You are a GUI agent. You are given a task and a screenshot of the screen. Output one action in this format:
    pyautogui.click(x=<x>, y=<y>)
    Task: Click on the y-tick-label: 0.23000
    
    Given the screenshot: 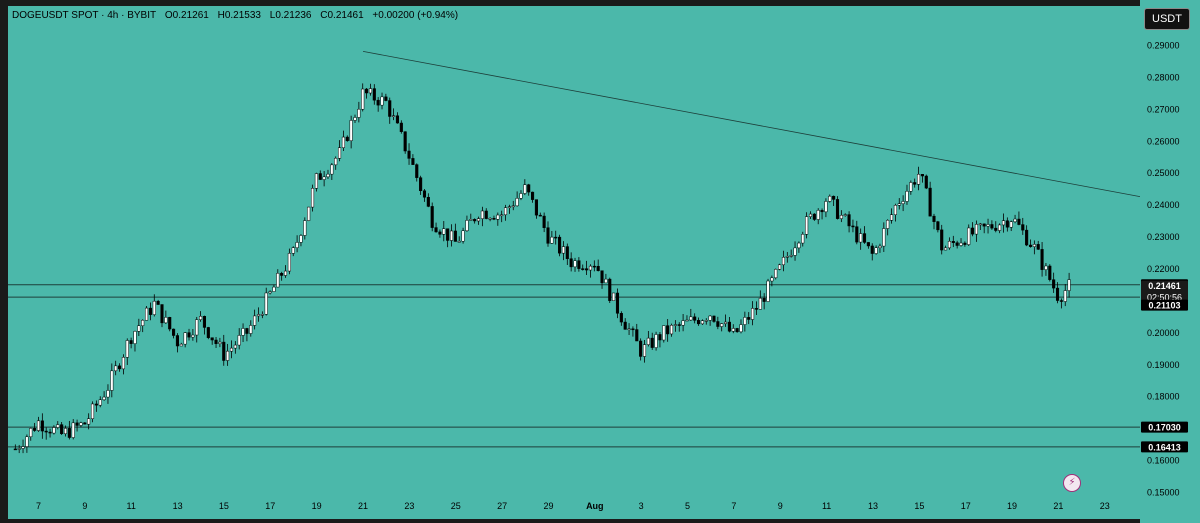 What is the action you would take?
    pyautogui.click(x=1163, y=237)
    